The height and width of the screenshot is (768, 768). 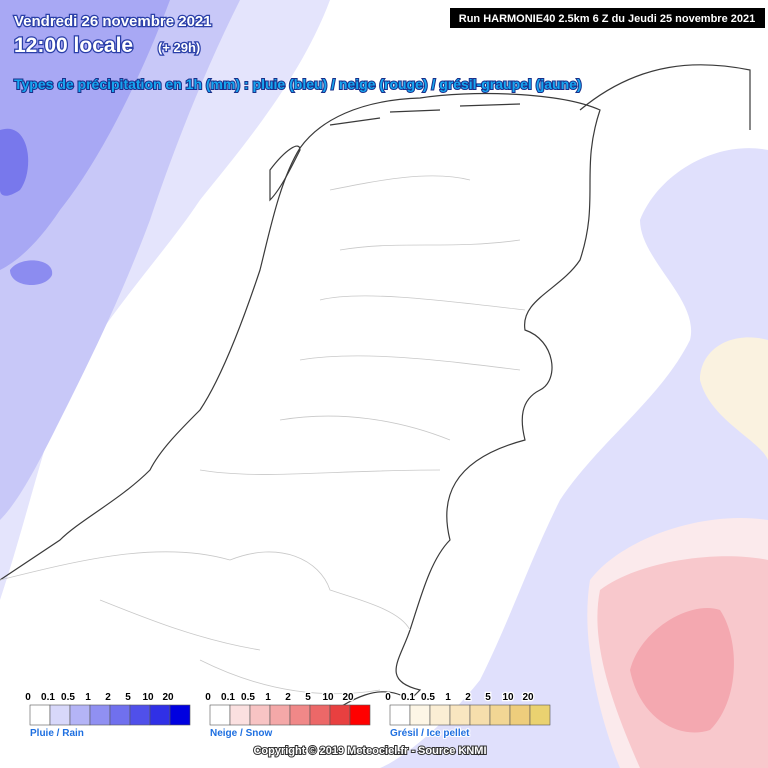 What do you see at coordinates (57, 733) in the screenshot?
I see `legend-label: Pluie / Rain` at bounding box center [57, 733].